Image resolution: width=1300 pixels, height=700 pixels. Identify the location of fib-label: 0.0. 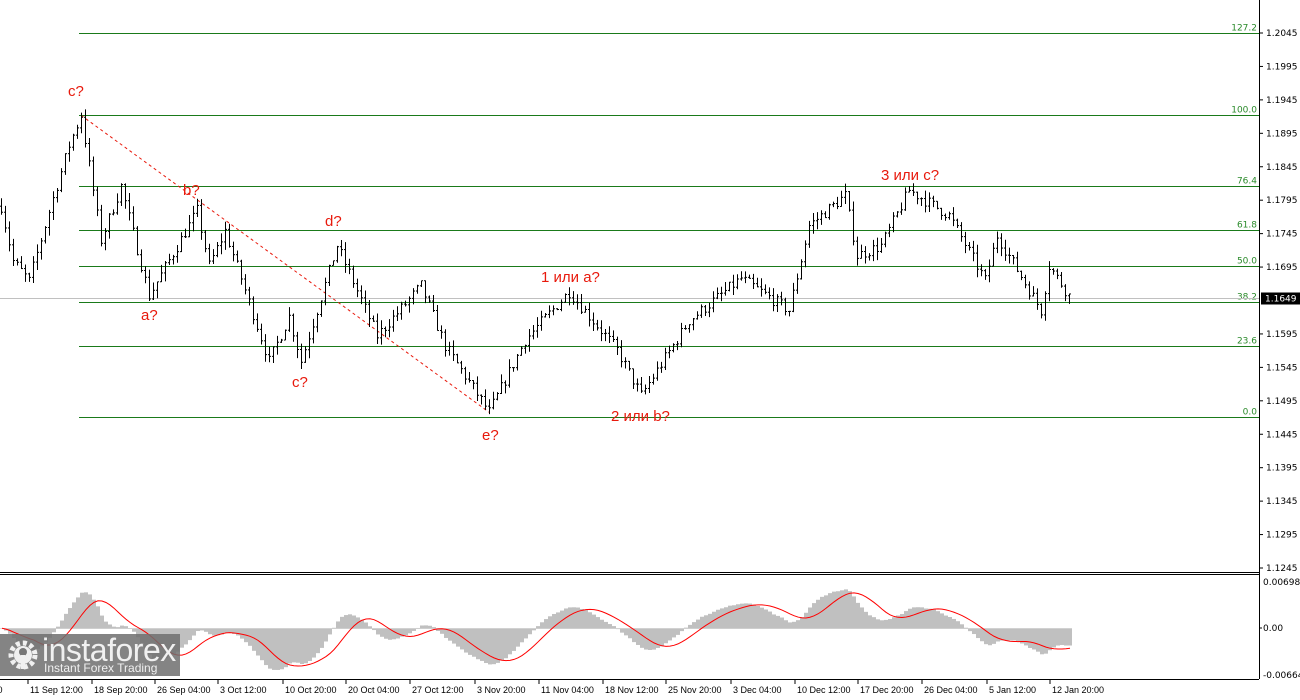
(1250, 413).